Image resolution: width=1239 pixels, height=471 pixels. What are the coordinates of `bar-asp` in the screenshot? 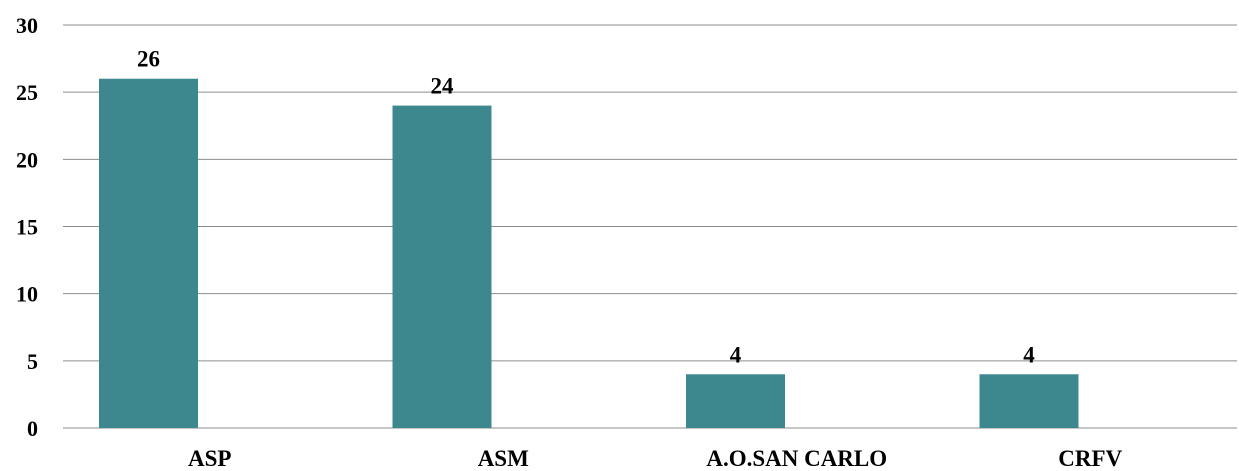 It's located at (148, 253).